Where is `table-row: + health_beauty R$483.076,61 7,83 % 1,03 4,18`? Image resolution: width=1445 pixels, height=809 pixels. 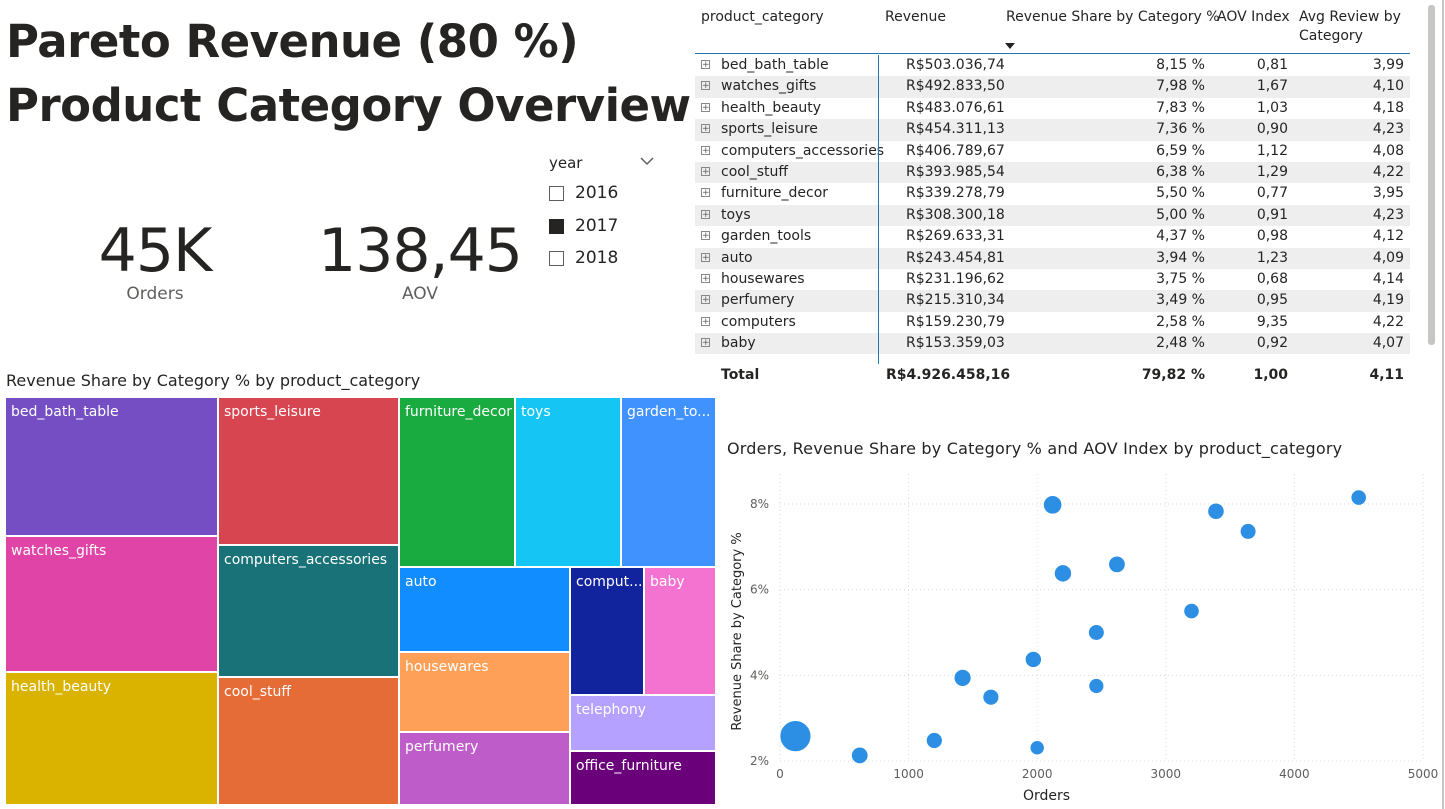 table-row: + health_beauty R$483.076,61 7,83 % 1,03 4,18 is located at coordinates (1052, 108).